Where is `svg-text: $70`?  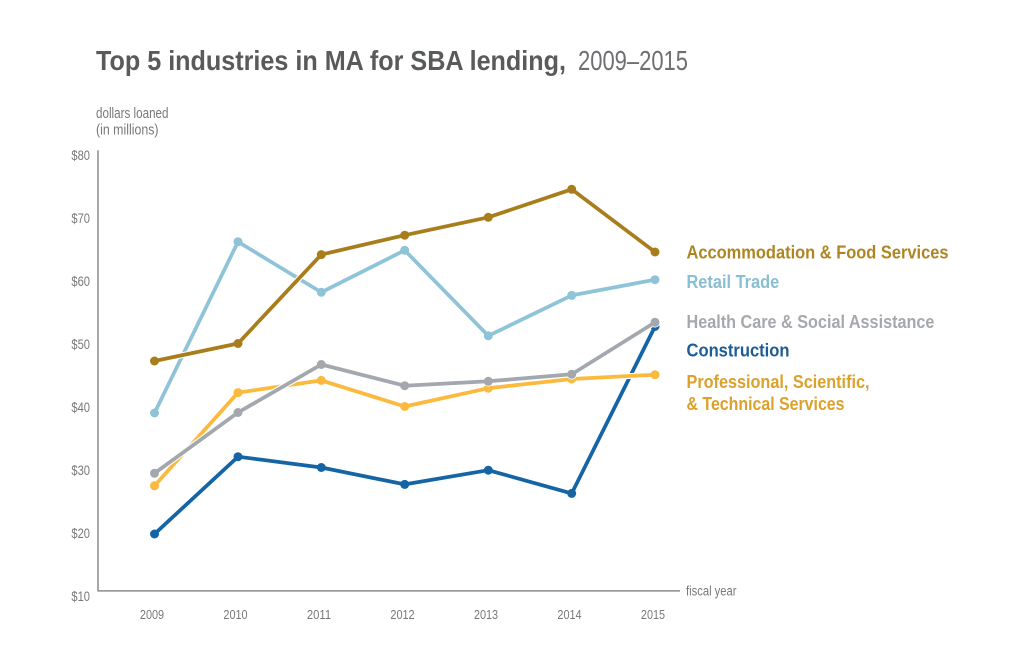
svg-text: $70 is located at coordinates (80, 218).